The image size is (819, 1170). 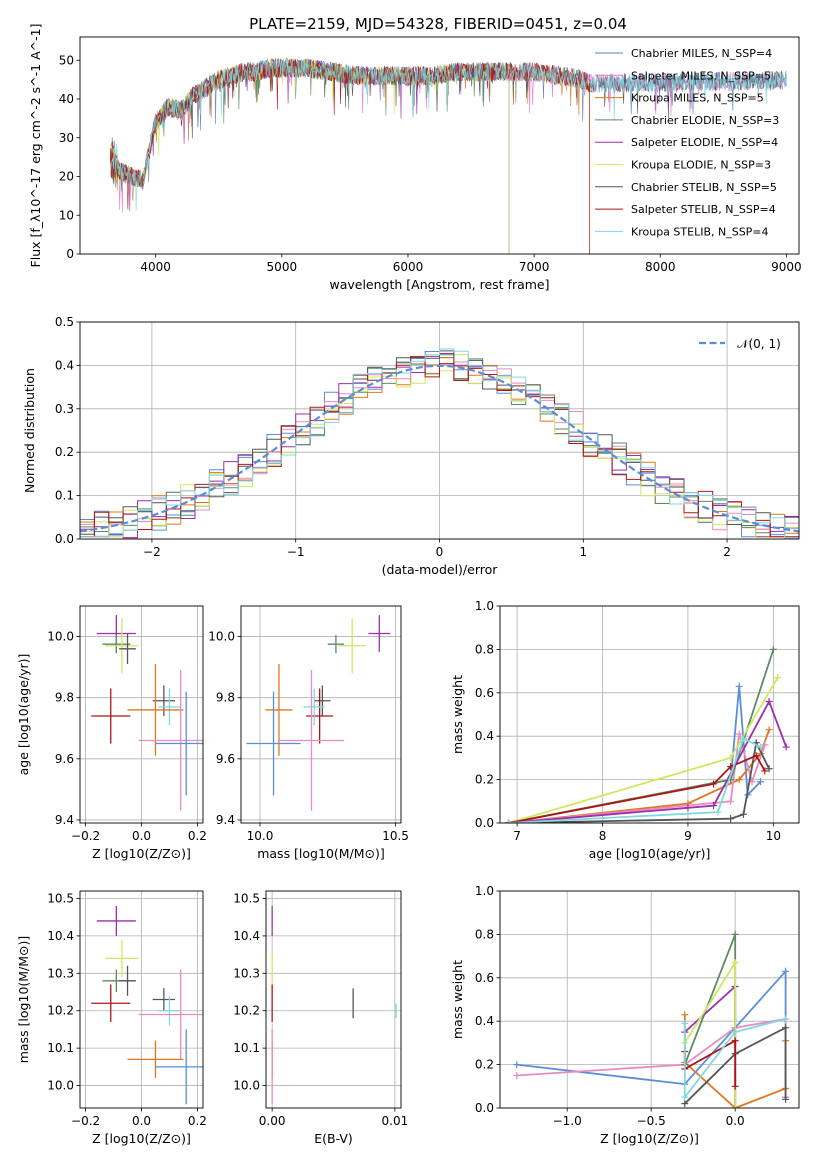 What do you see at coordinates (70, 254) in the screenshot?
I see `y-tick-label: 0` at bounding box center [70, 254].